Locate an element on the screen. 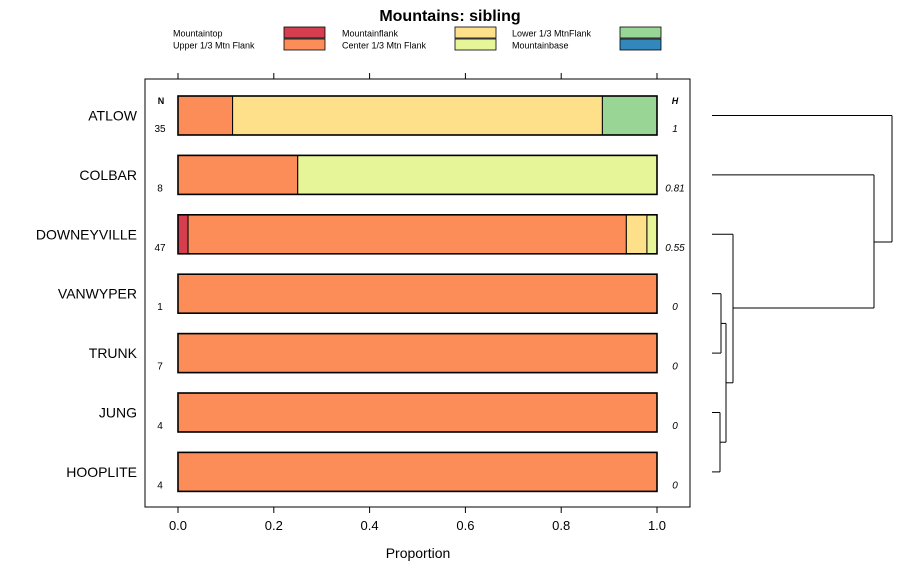 This screenshot has height=580, width=900. n-value-jung: 4 is located at coordinates (160, 426).